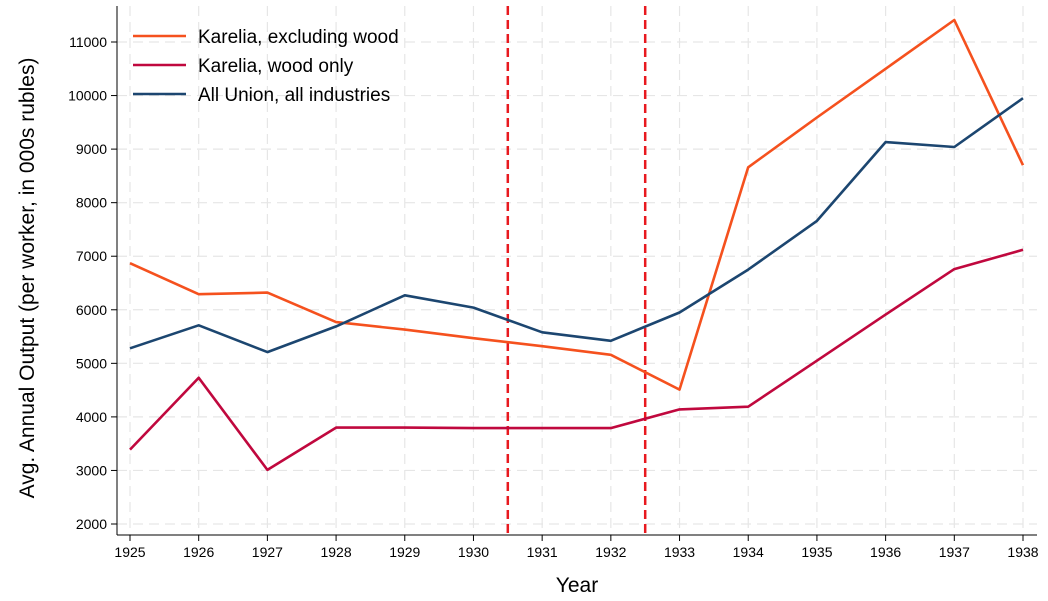 The height and width of the screenshot is (601, 1048). Describe the element at coordinates (91, 470) in the screenshot. I see `y-tick-label: 3000` at that location.